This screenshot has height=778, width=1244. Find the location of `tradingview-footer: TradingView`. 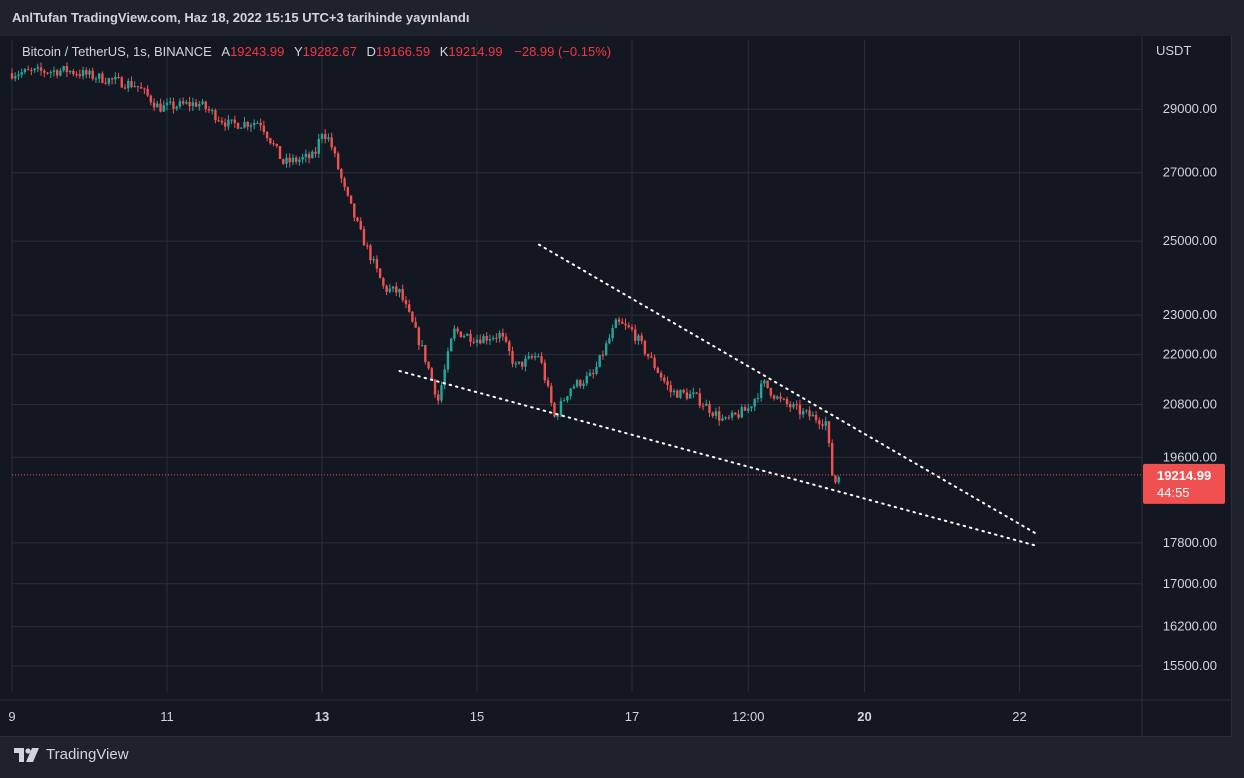

tradingview-footer: TradingView is located at coordinates (71, 754).